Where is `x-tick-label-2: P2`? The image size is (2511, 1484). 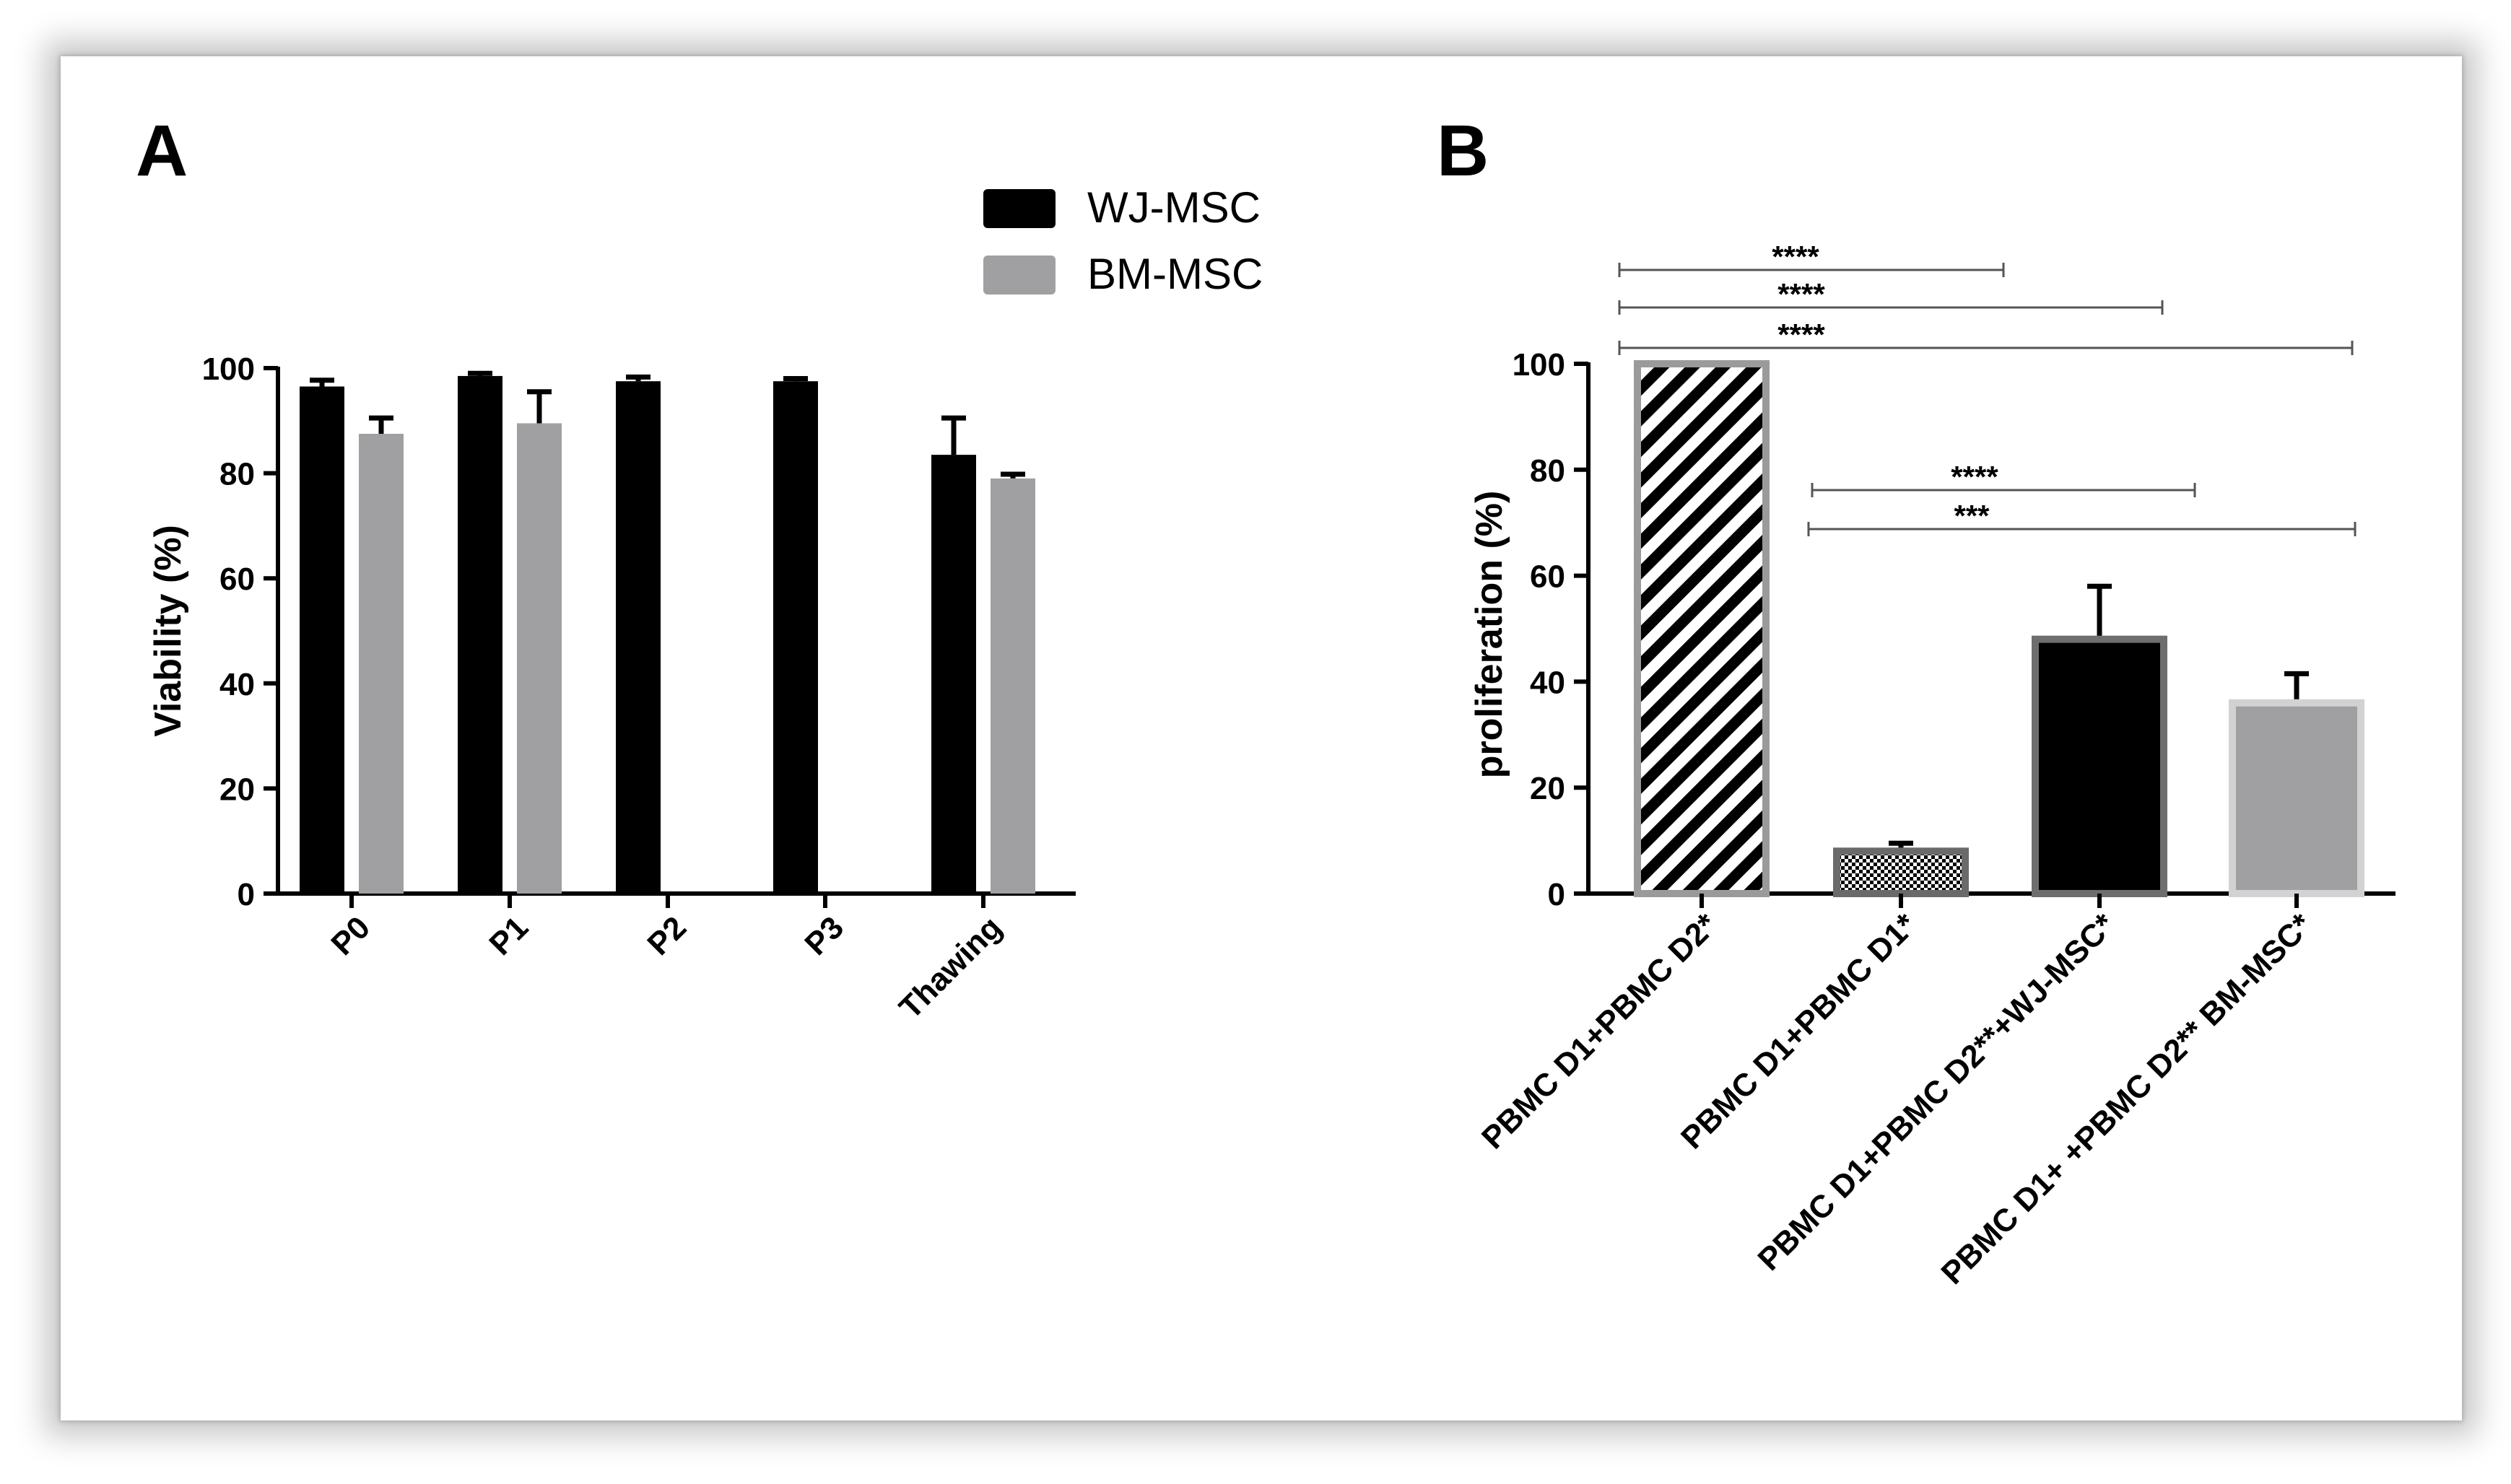
x-tick-label-2: P2 is located at coordinates (666, 935).